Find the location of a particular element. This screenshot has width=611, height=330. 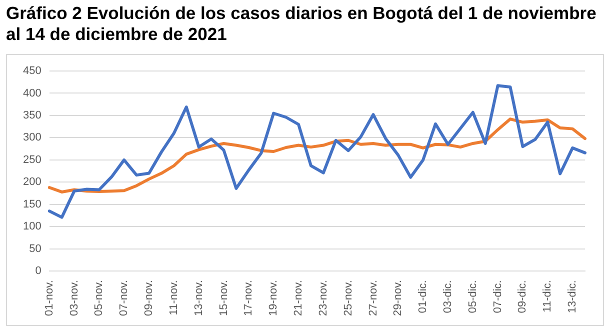

x-tick-label: 05-dic. is located at coordinates (472, 297).